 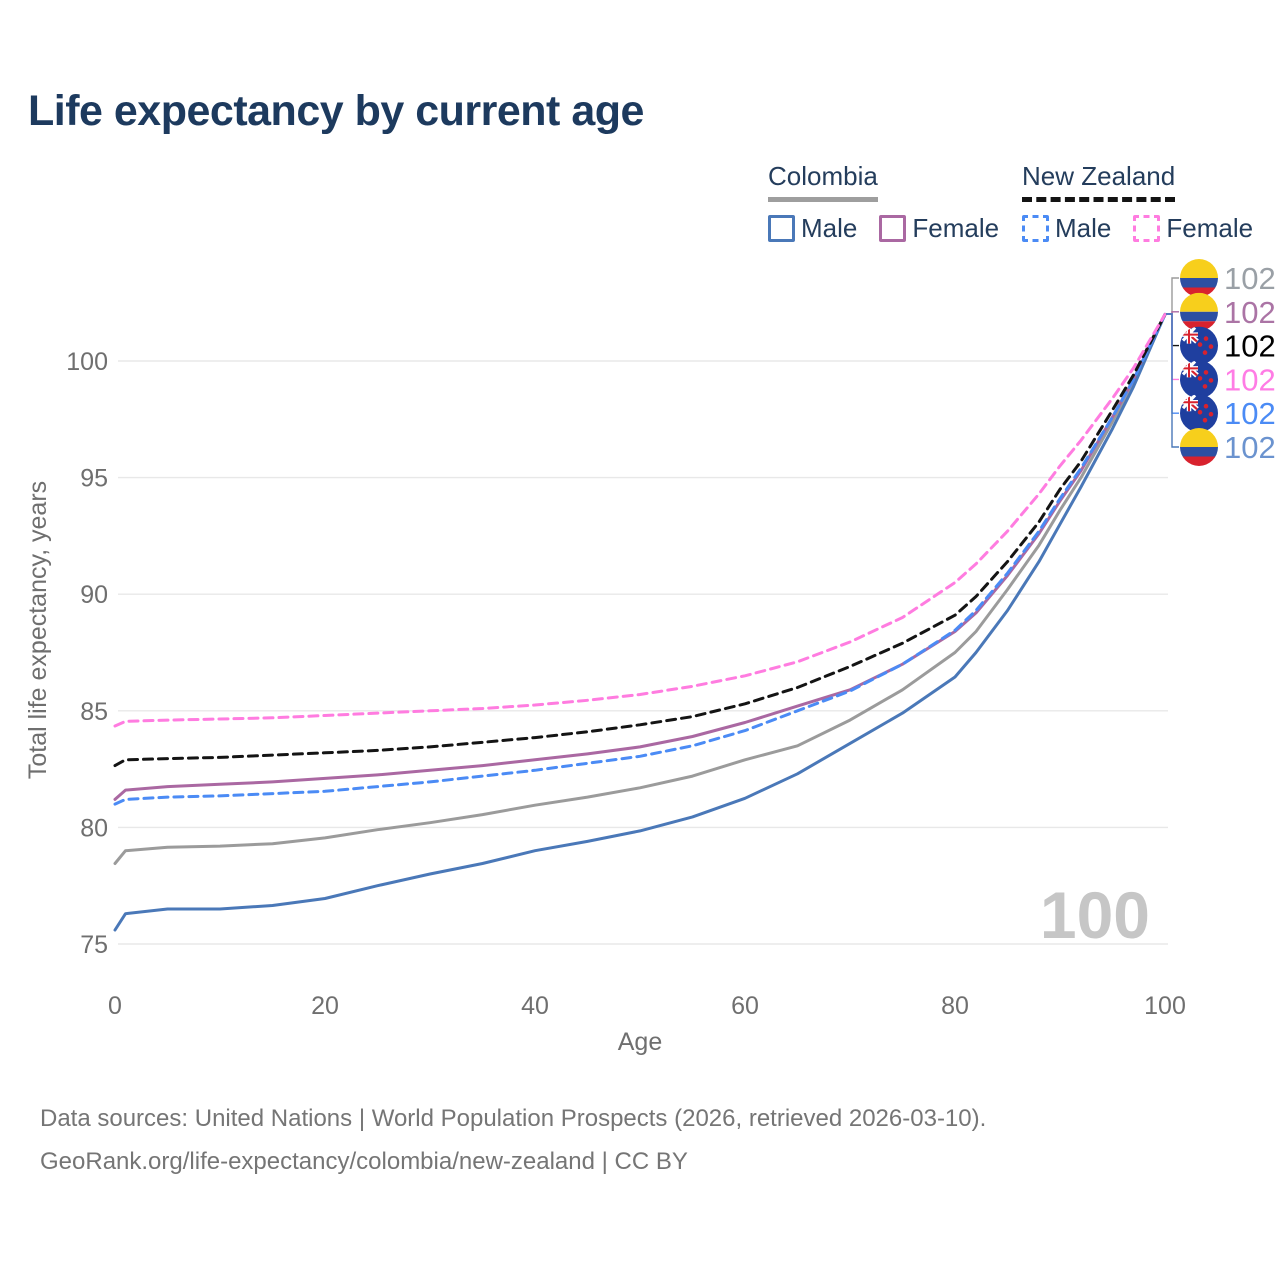 I want to click on colombia-male-swatch-icon, so click(x=781, y=228).